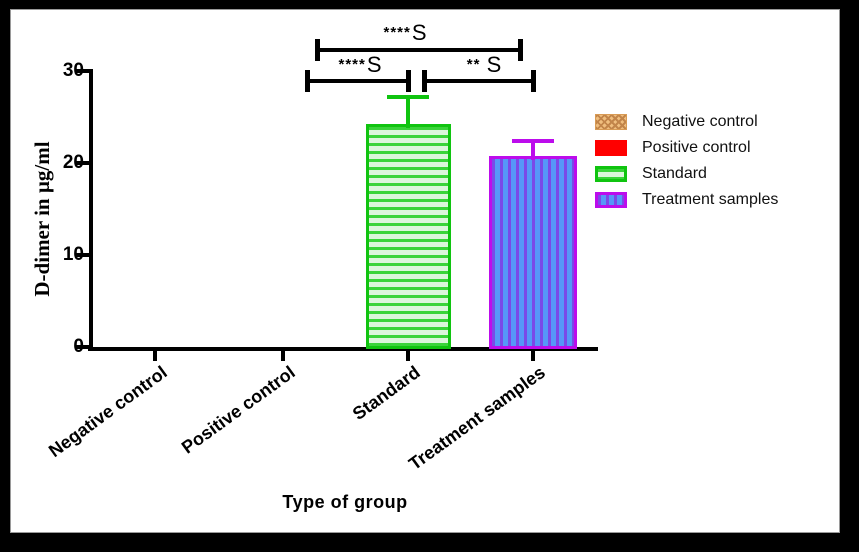  I want to click on significance-bracket-pos-vs-treatment, so click(419, 50).